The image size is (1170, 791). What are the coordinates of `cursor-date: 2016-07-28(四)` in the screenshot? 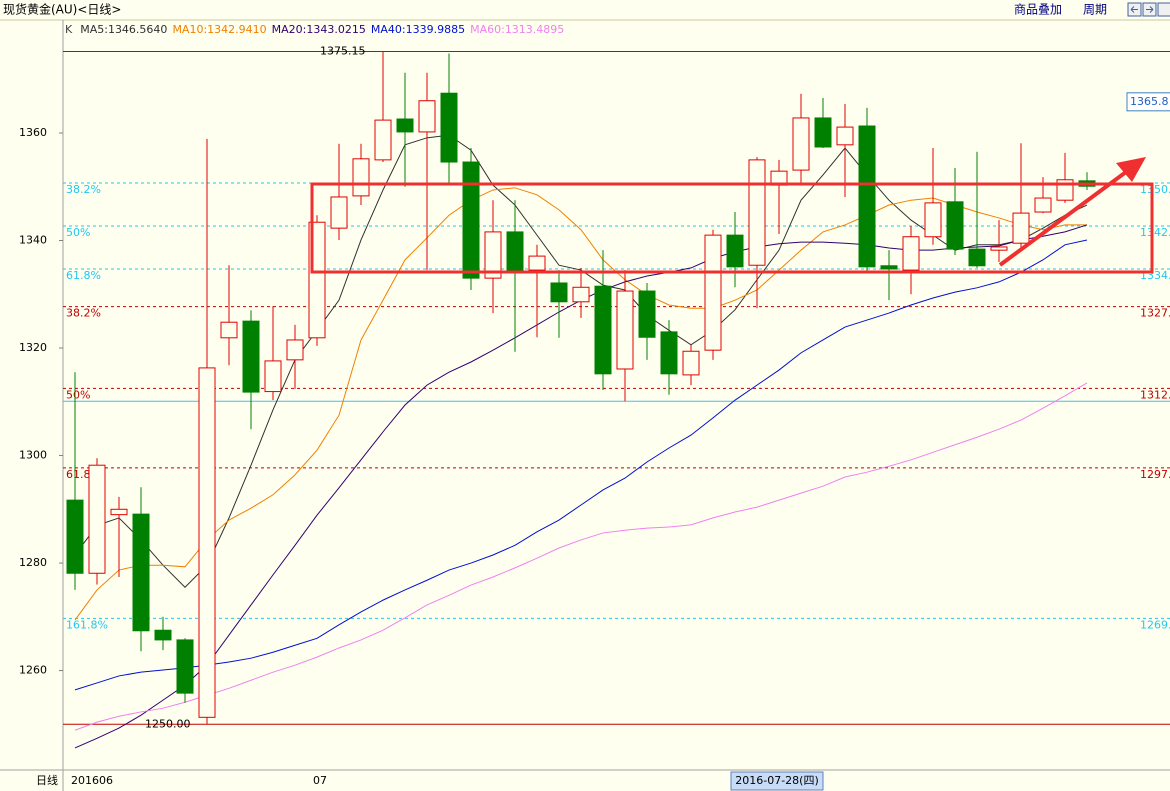 It's located at (777, 780).